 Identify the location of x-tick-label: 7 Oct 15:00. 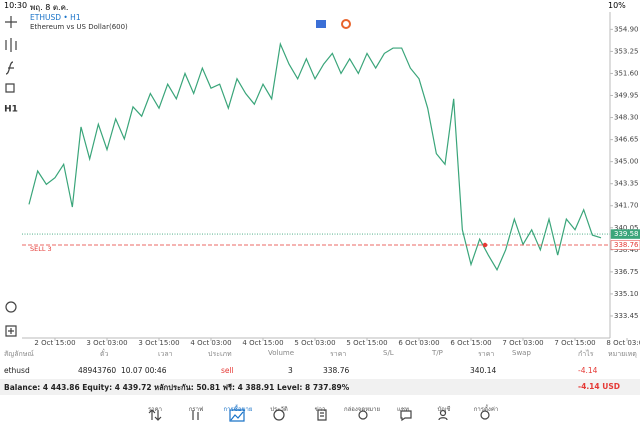
(574, 343).